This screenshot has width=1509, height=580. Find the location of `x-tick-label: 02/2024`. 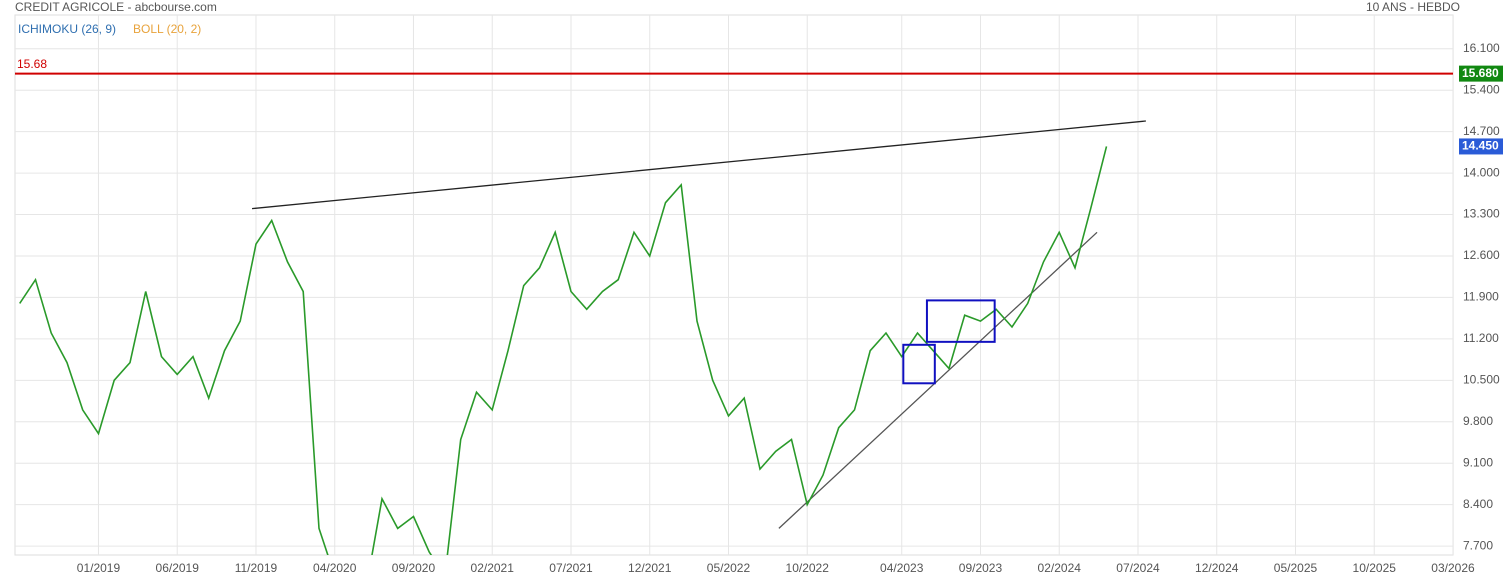

x-tick-label: 02/2024 is located at coordinates (1060, 568).